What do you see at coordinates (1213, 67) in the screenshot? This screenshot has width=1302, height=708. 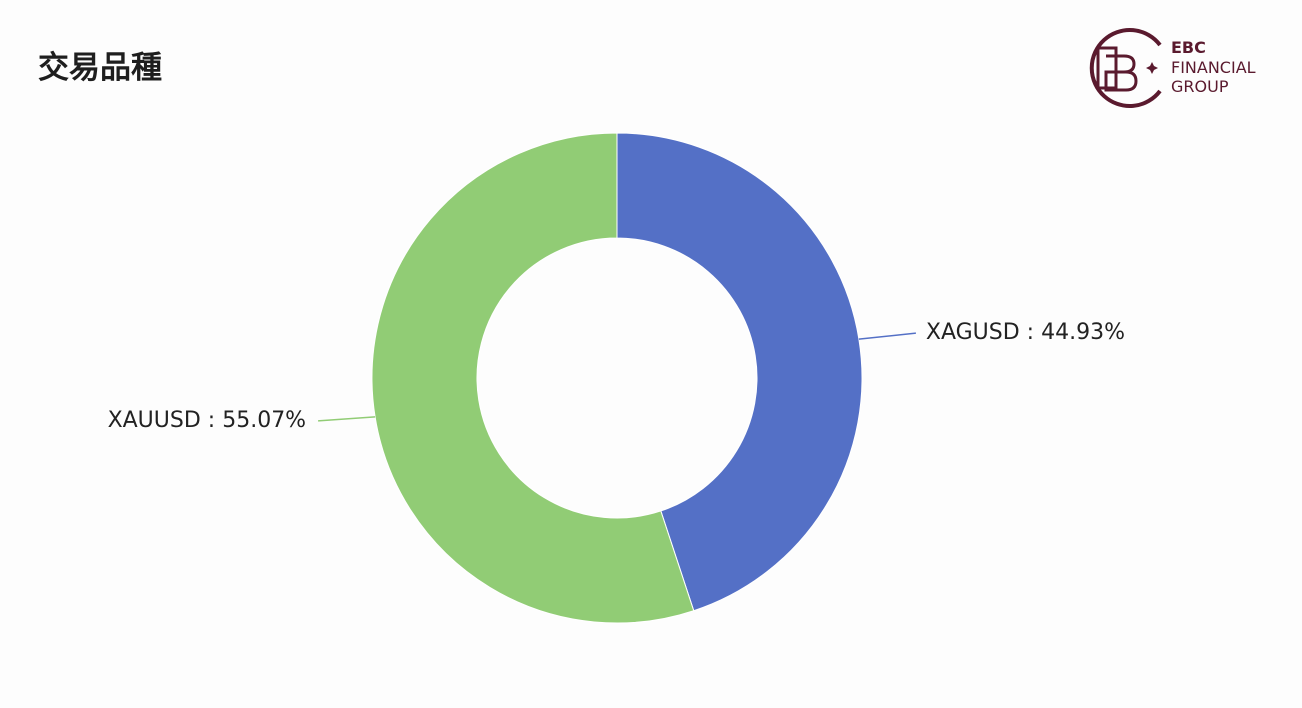 I see `logo-text: FINANCIAL` at bounding box center [1213, 67].